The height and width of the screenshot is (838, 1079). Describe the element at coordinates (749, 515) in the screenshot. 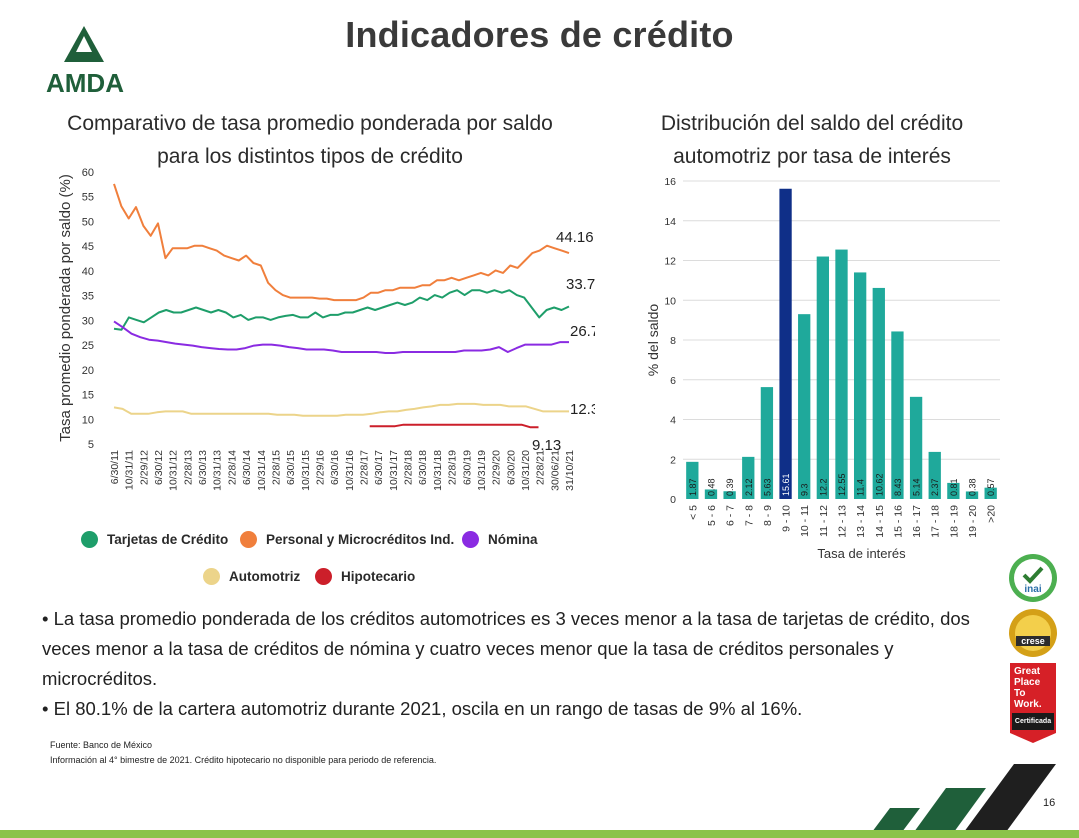

I see `x-category-label: 7 - 8` at that location.